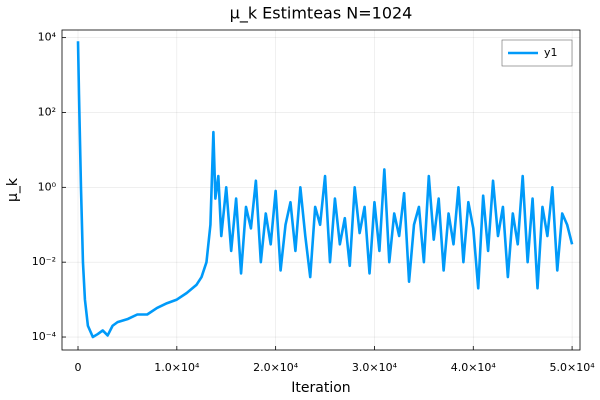  What do you see at coordinates (573, 367) in the screenshot?
I see `x-tick-label: 5.0×10⁴` at bounding box center [573, 367].